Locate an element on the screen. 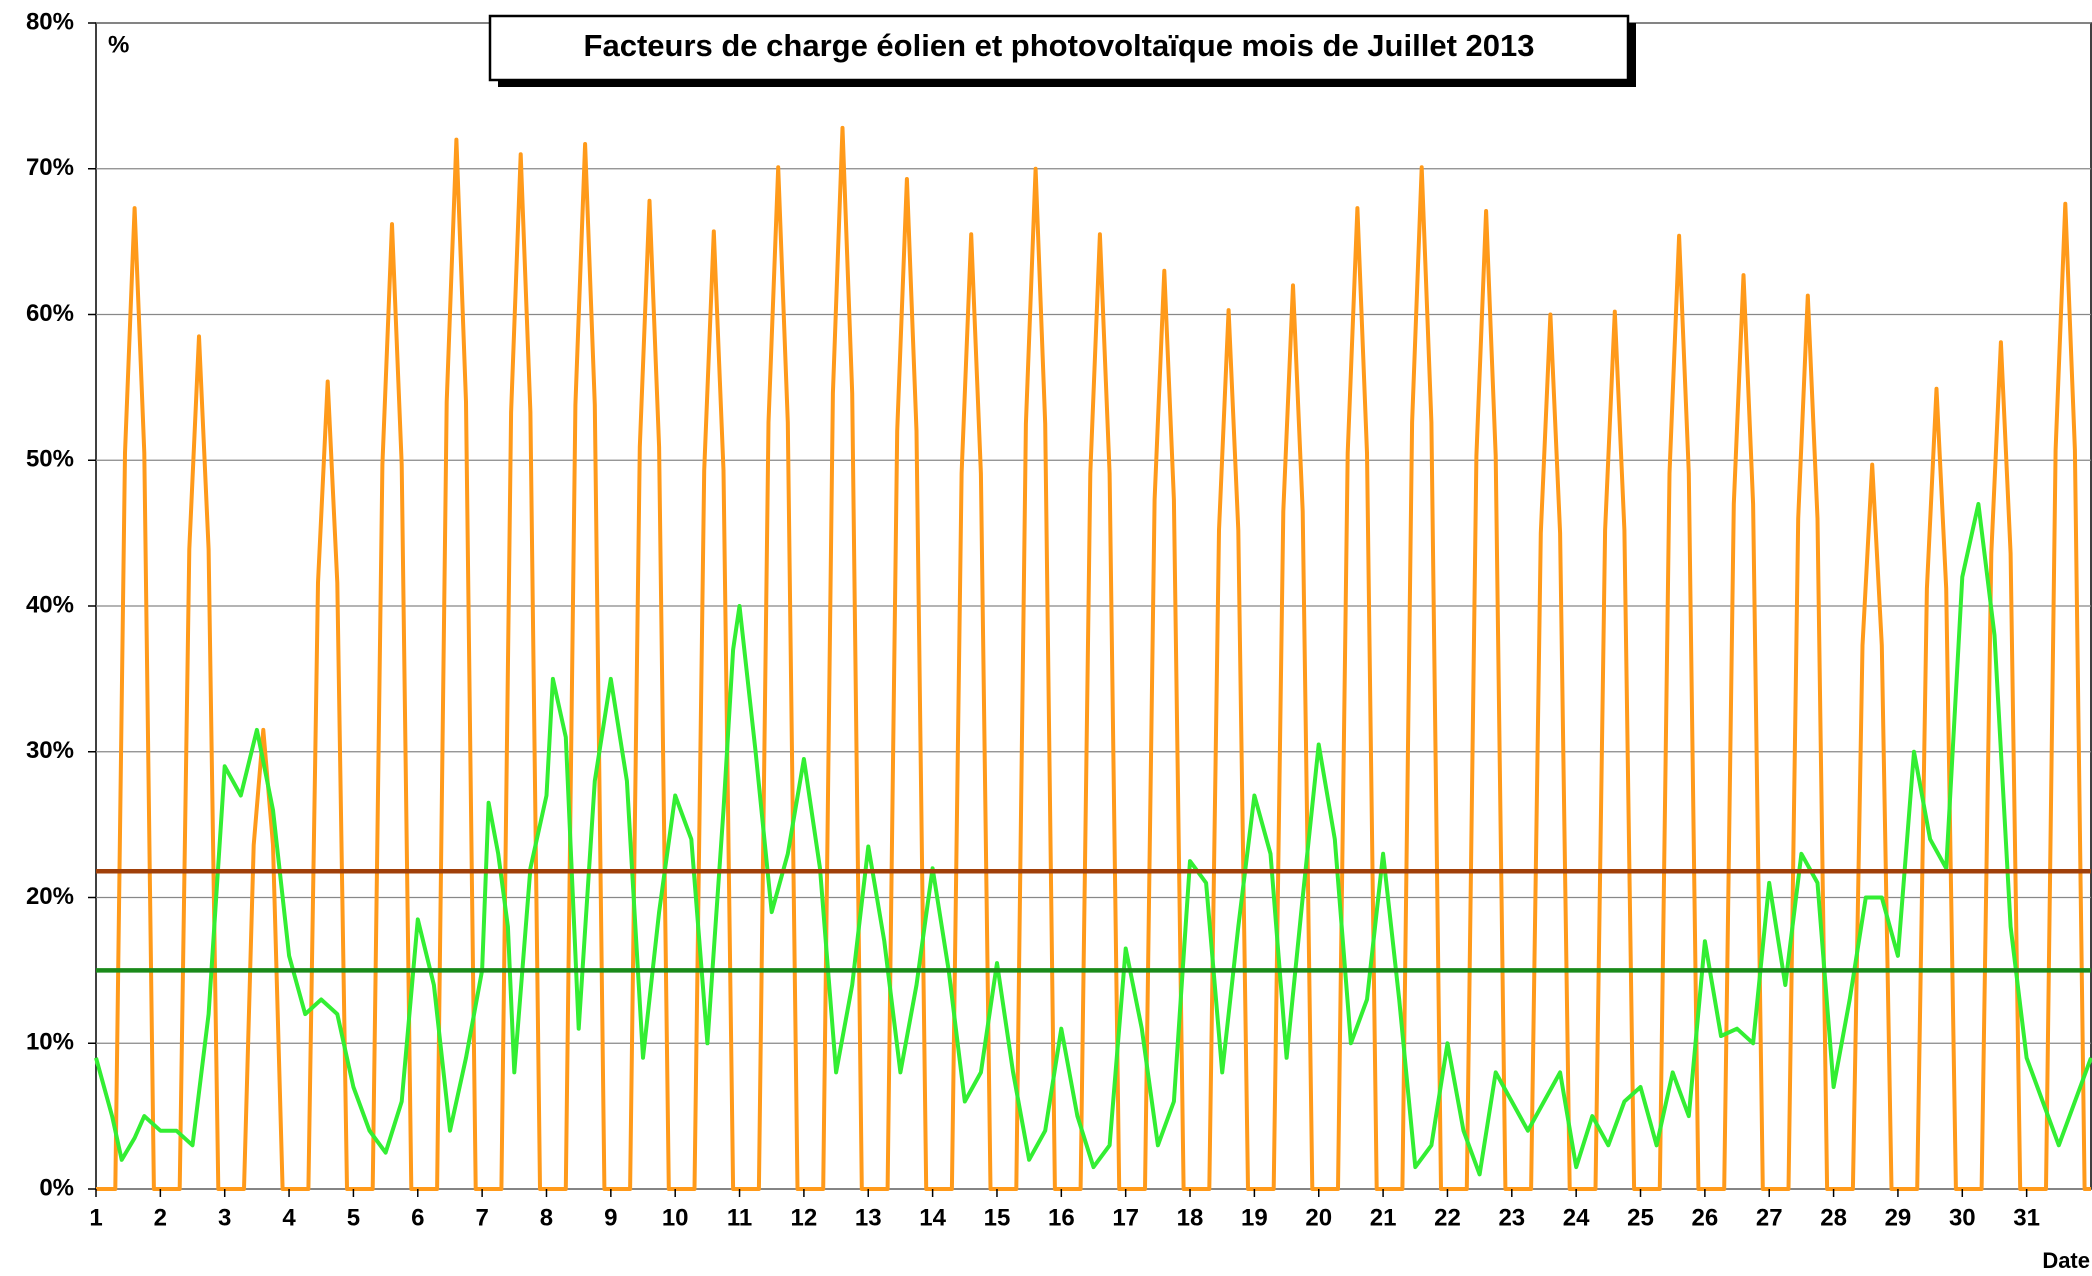 This screenshot has height=1276, width=2092. x-tick-label: 13 is located at coordinates (868, 1217).